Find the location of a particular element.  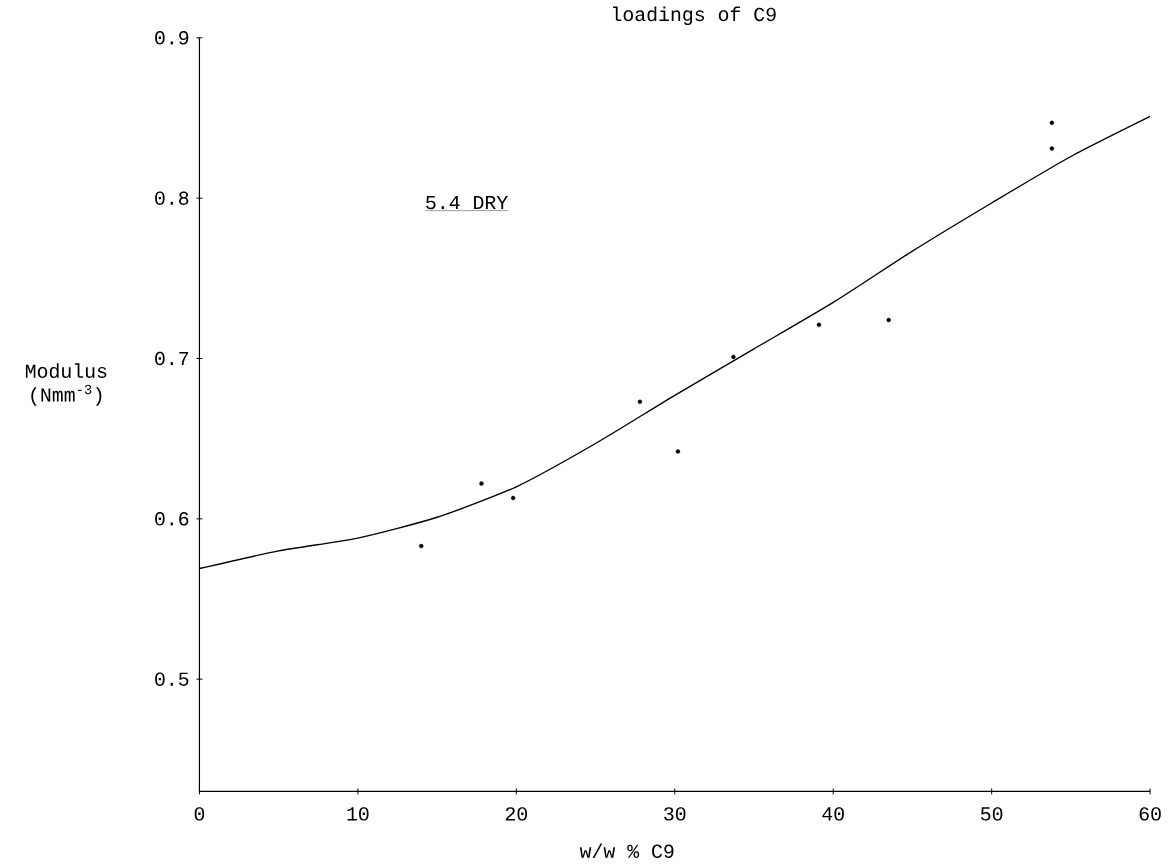

annotation: 5.4 DRY is located at coordinates (467, 203).